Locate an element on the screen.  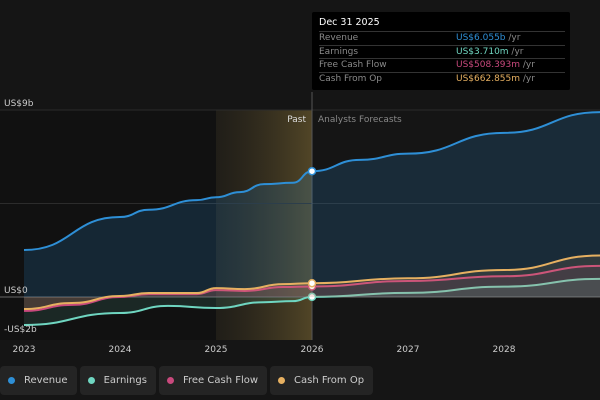
x-tick-label: 2028 is located at coordinates (504, 350).